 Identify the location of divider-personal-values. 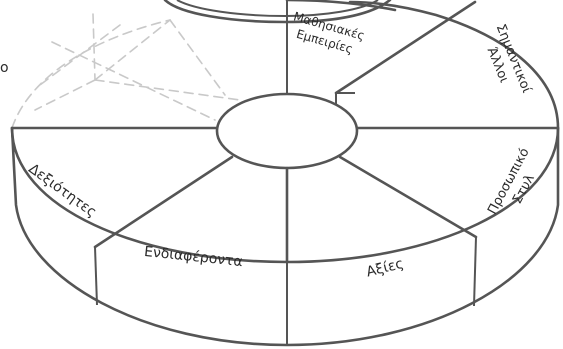
(408, 197).